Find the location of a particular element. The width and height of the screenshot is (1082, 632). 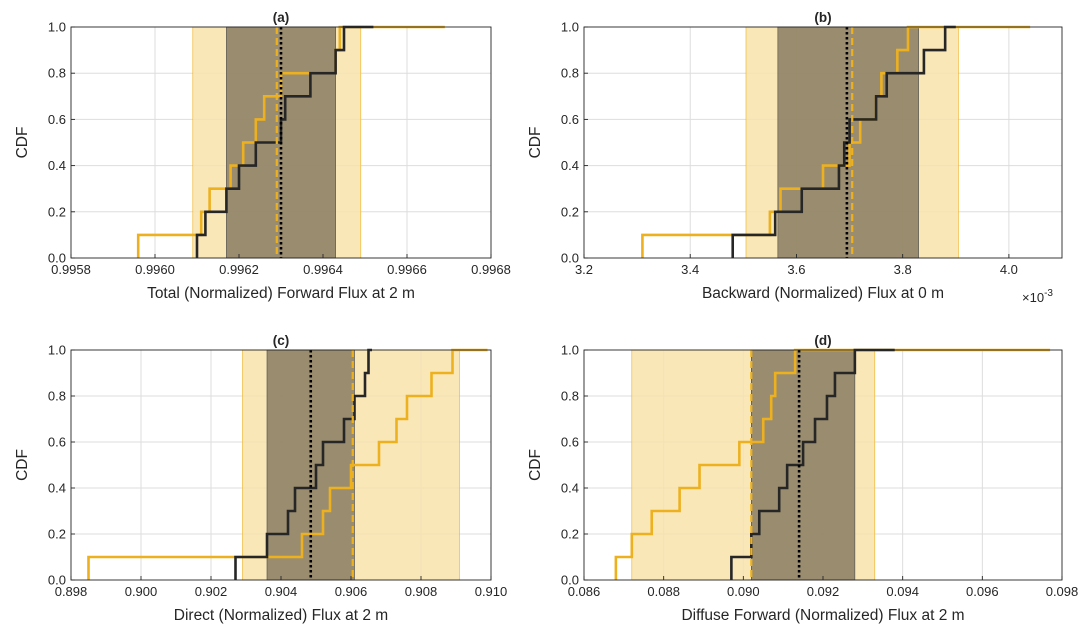

x-tick-label: 0.086 is located at coordinates (584, 591).